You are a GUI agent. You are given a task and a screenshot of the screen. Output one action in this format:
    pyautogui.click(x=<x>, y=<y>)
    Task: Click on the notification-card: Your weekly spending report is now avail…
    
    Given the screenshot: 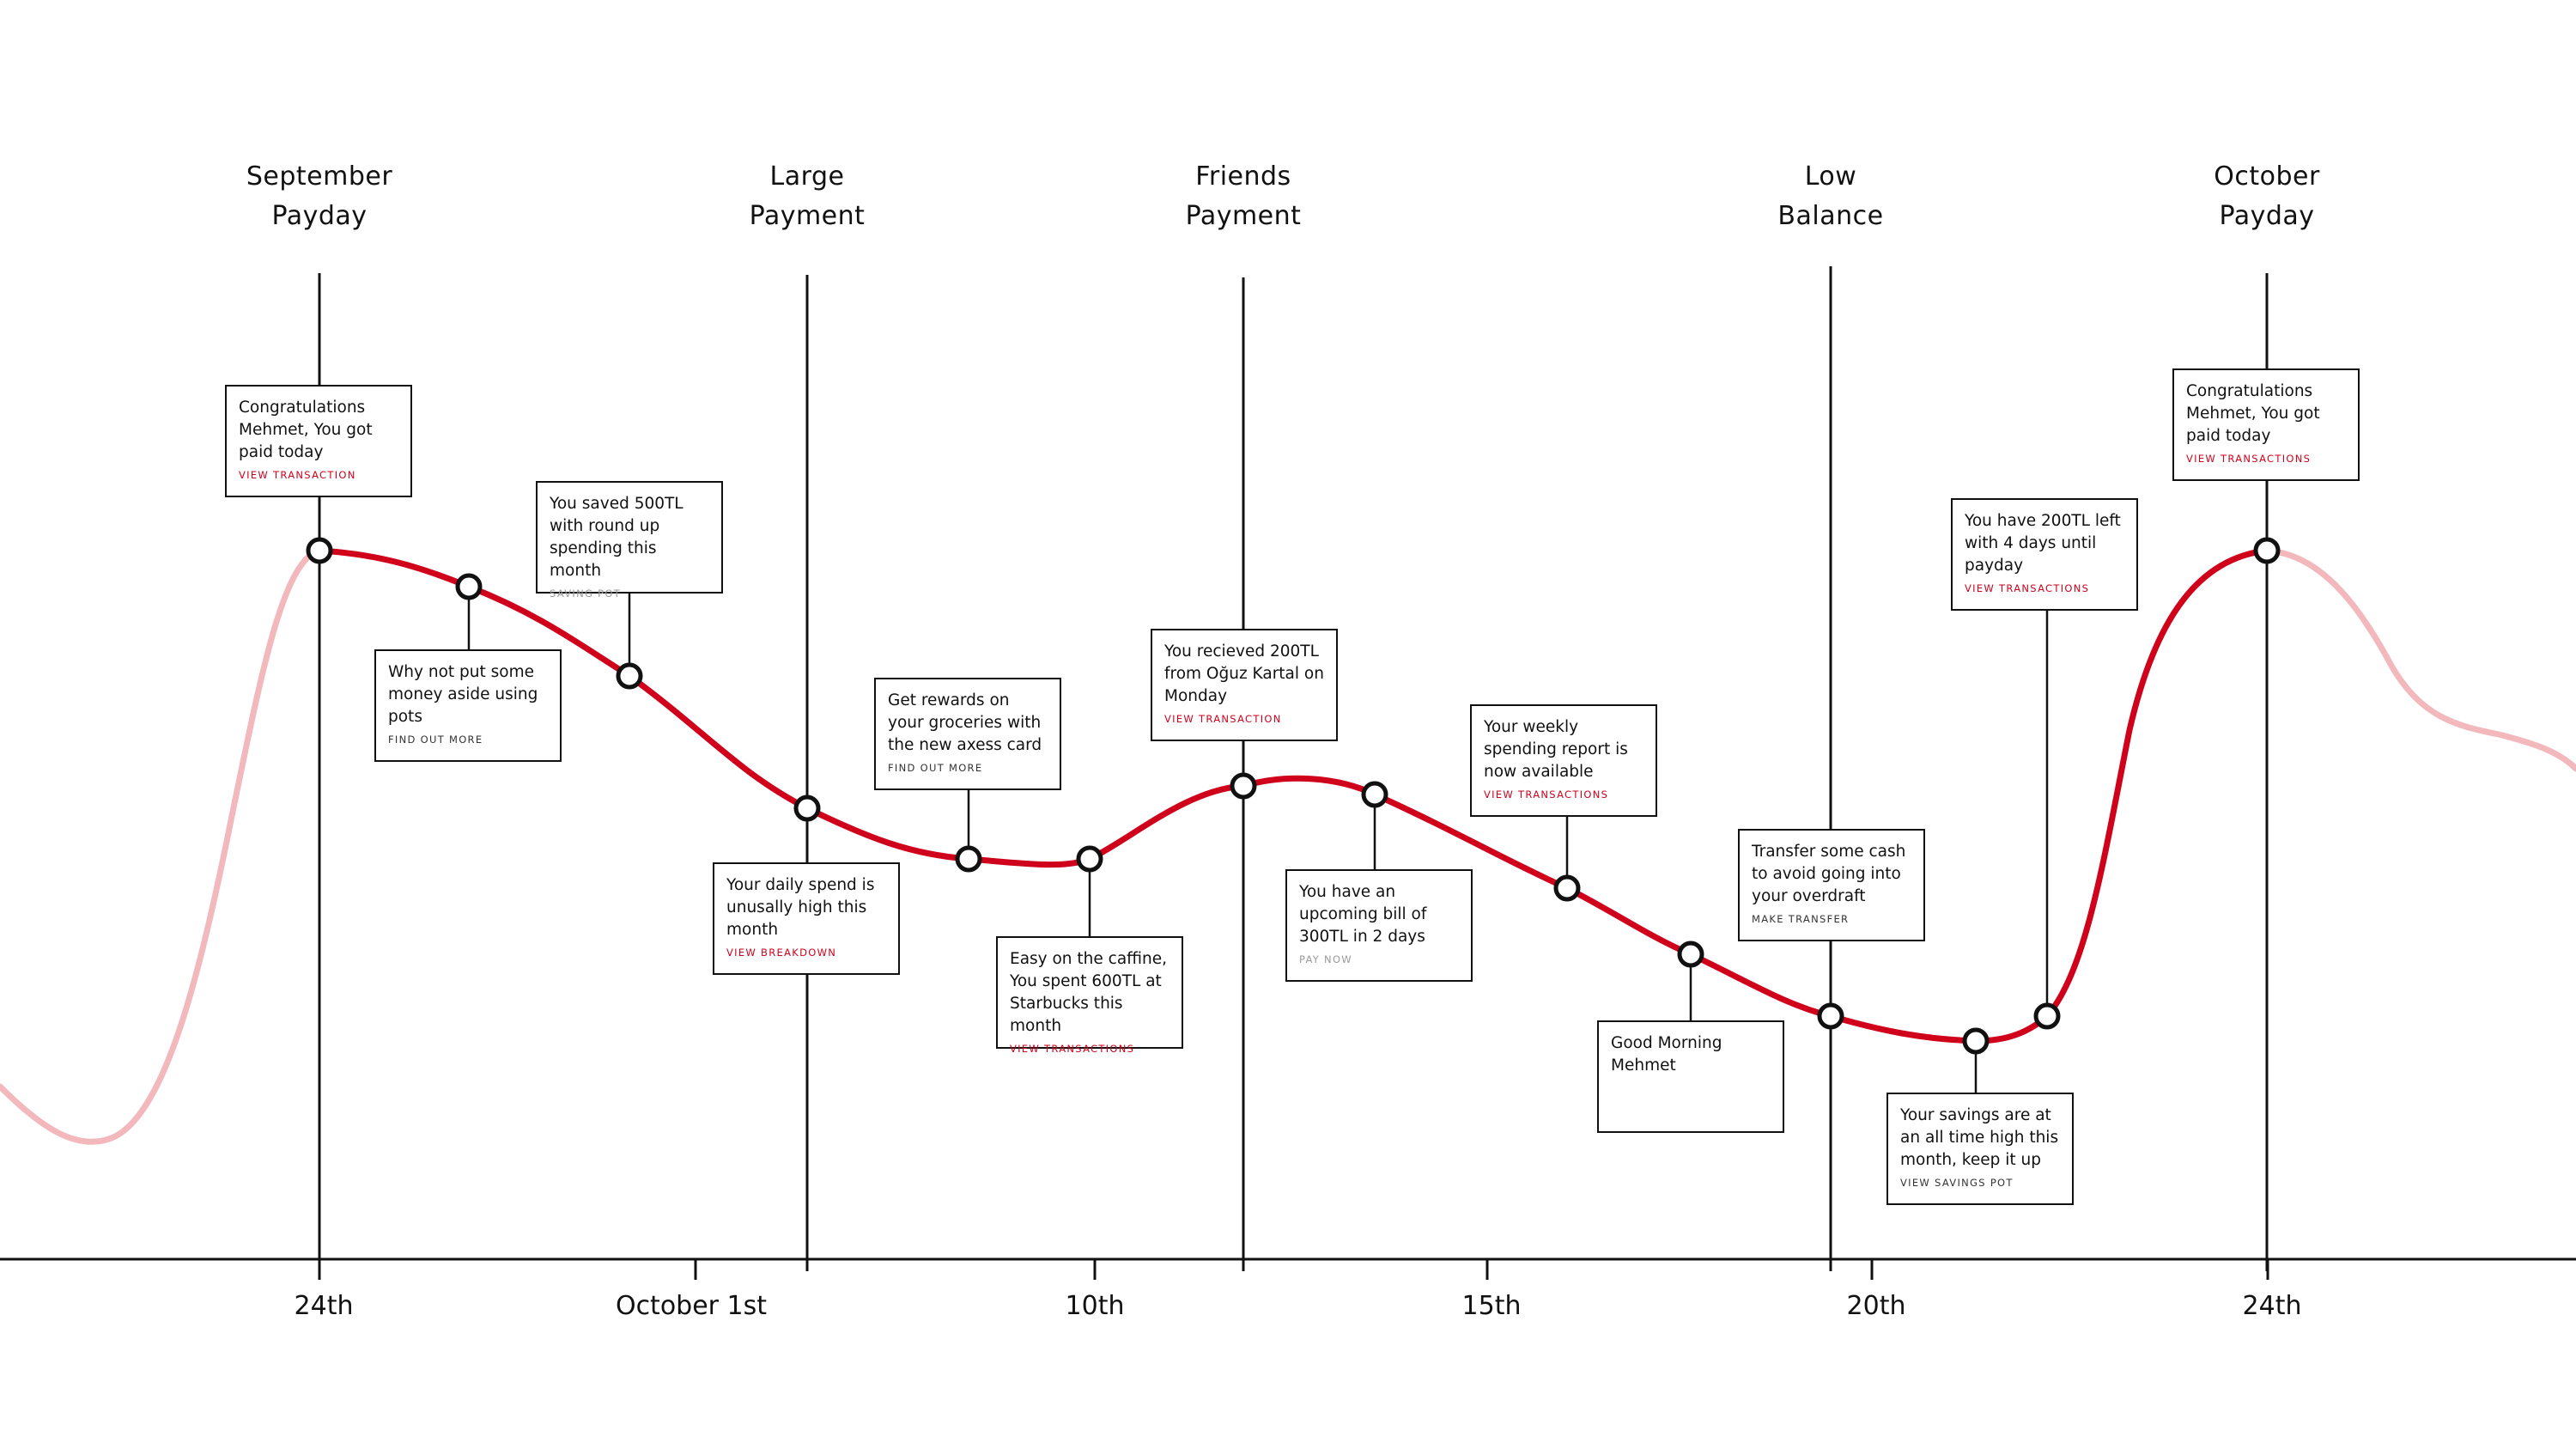 What is the action you would take?
    pyautogui.click(x=1564, y=760)
    